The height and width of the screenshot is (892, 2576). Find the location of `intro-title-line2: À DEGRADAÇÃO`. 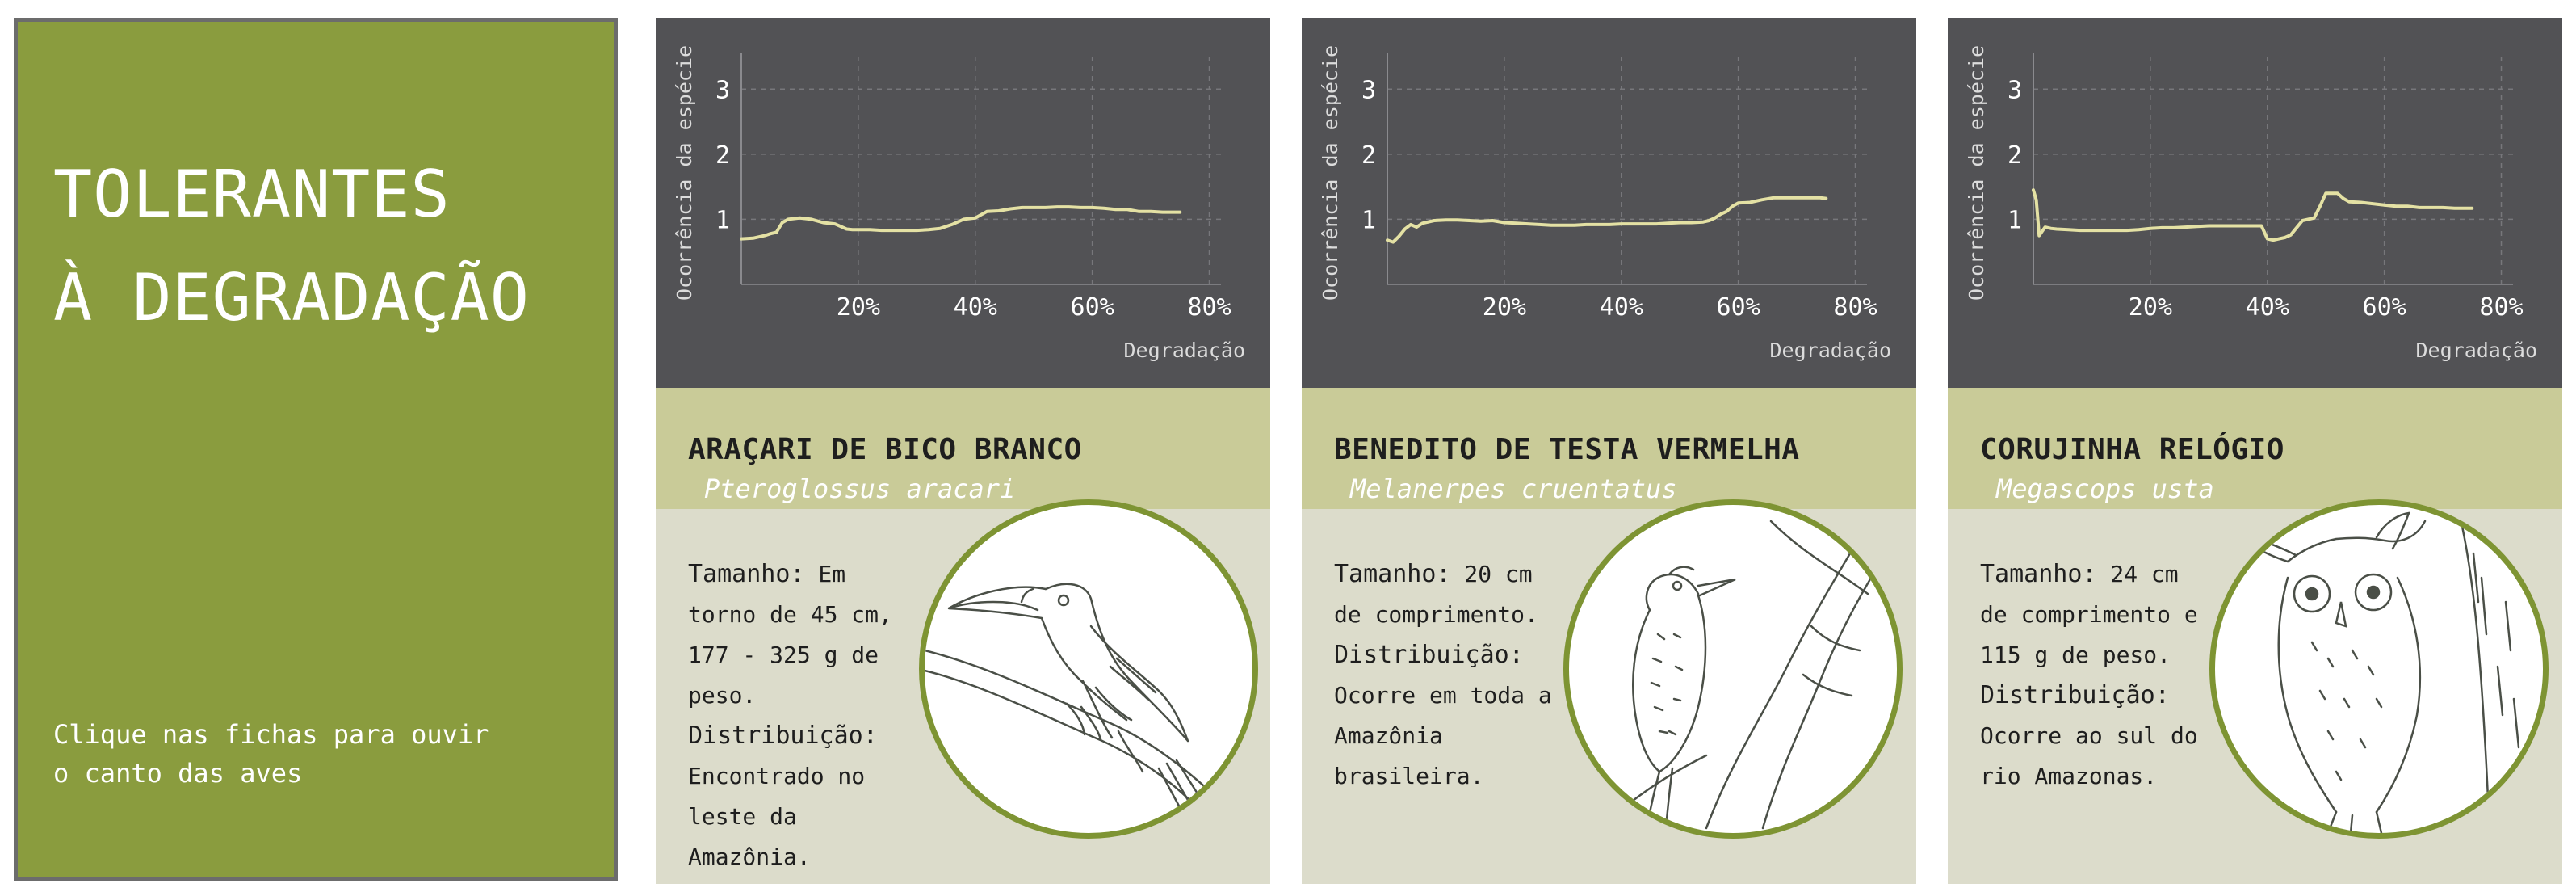

intro-title-line2: À DEGRADAÇÃO is located at coordinates (291, 298).